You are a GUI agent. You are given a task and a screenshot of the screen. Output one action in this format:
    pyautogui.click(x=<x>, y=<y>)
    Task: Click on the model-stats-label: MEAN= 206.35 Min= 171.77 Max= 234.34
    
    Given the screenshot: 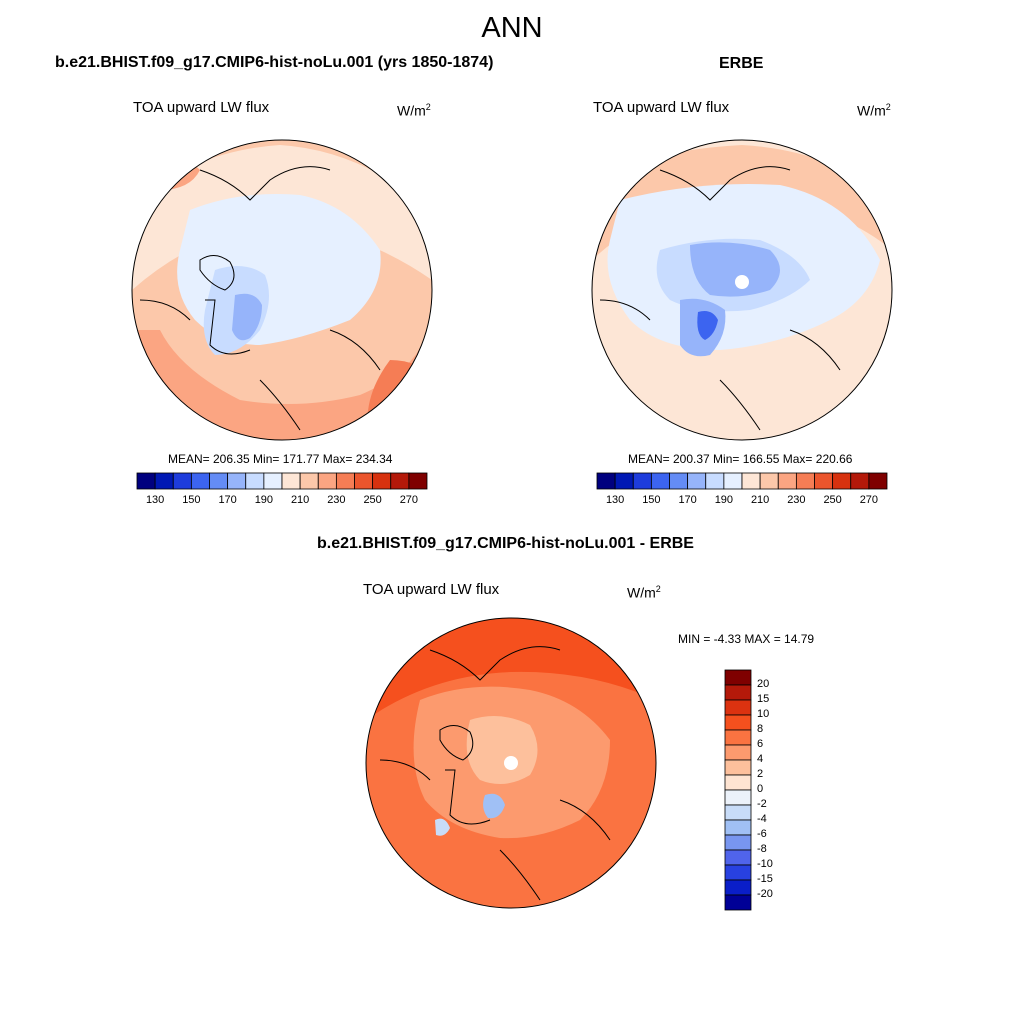 What is the action you would take?
    pyautogui.click(x=280, y=459)
    